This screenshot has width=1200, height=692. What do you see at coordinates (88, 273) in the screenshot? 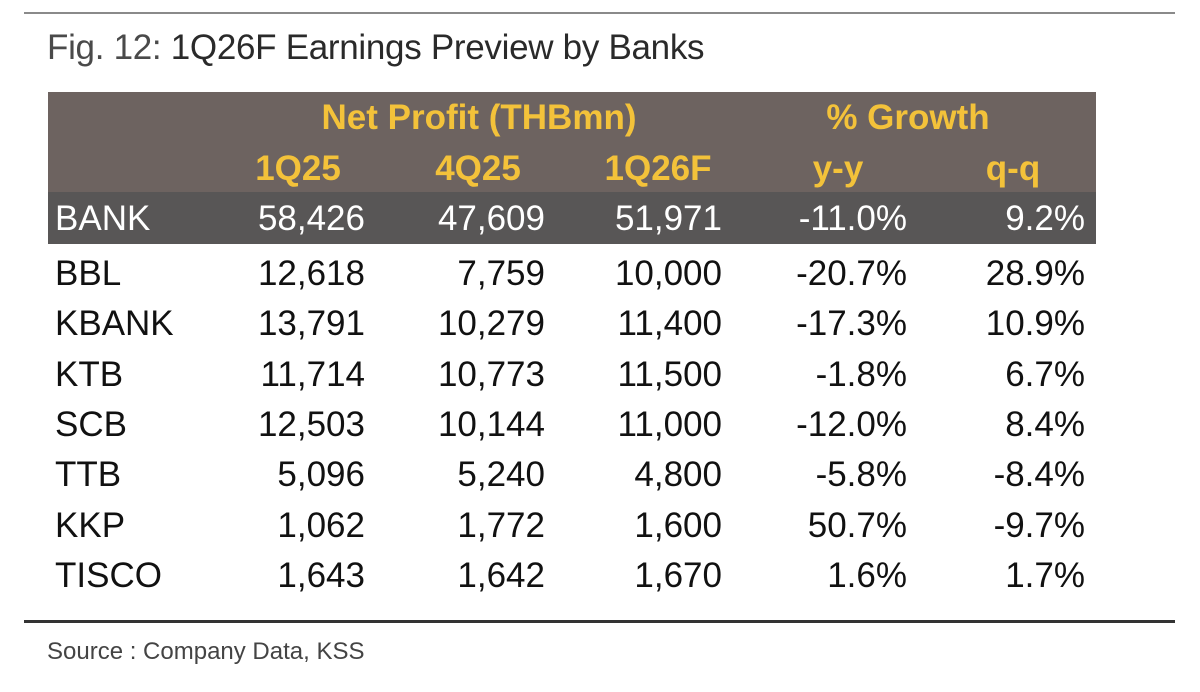
I see `row-label: BBL` at bounding box center [88, 273].